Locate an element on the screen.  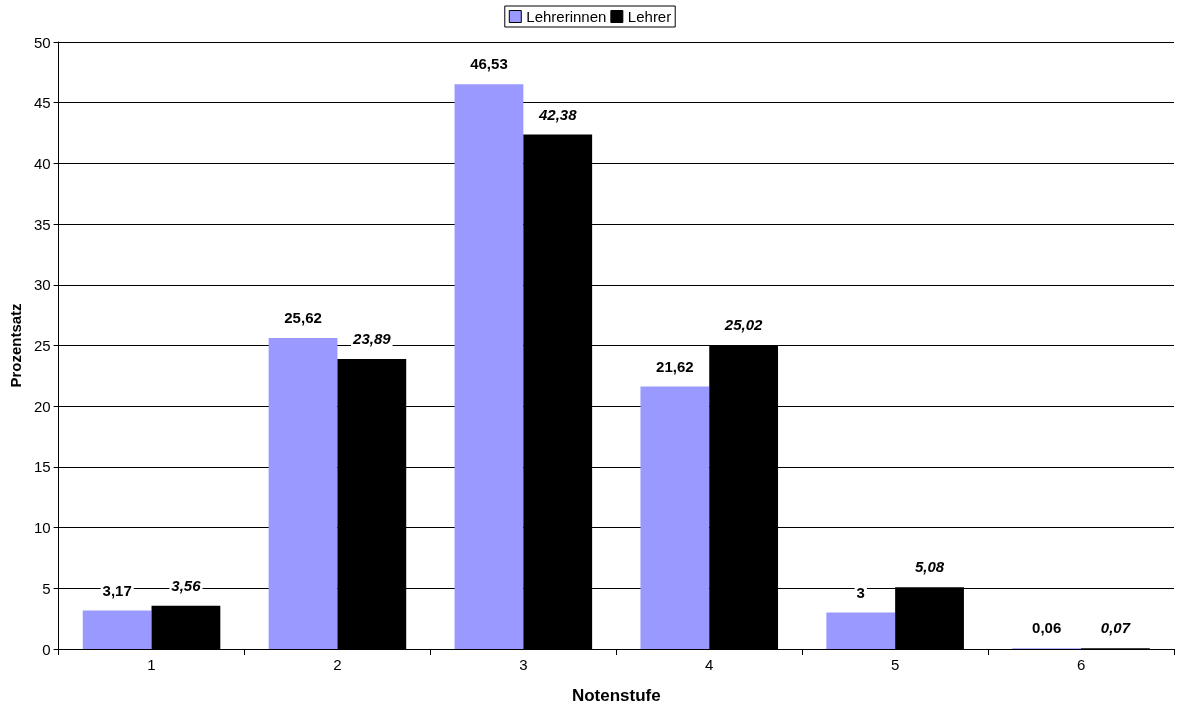
data-label: 3,17 is located at coordinates (117, 590).